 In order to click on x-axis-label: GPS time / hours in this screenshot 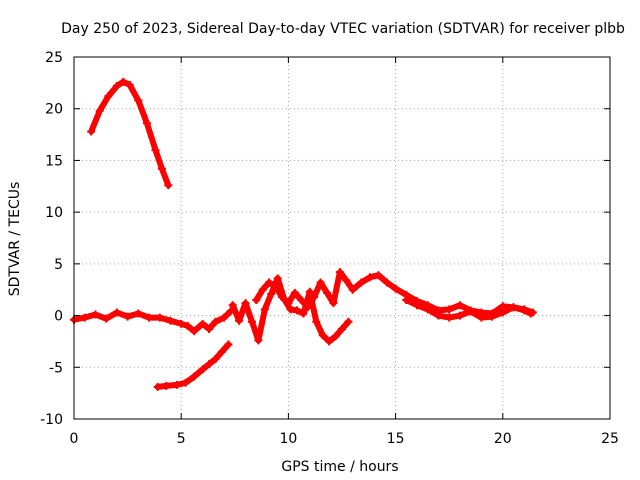, I will do `click(339, 467)`.